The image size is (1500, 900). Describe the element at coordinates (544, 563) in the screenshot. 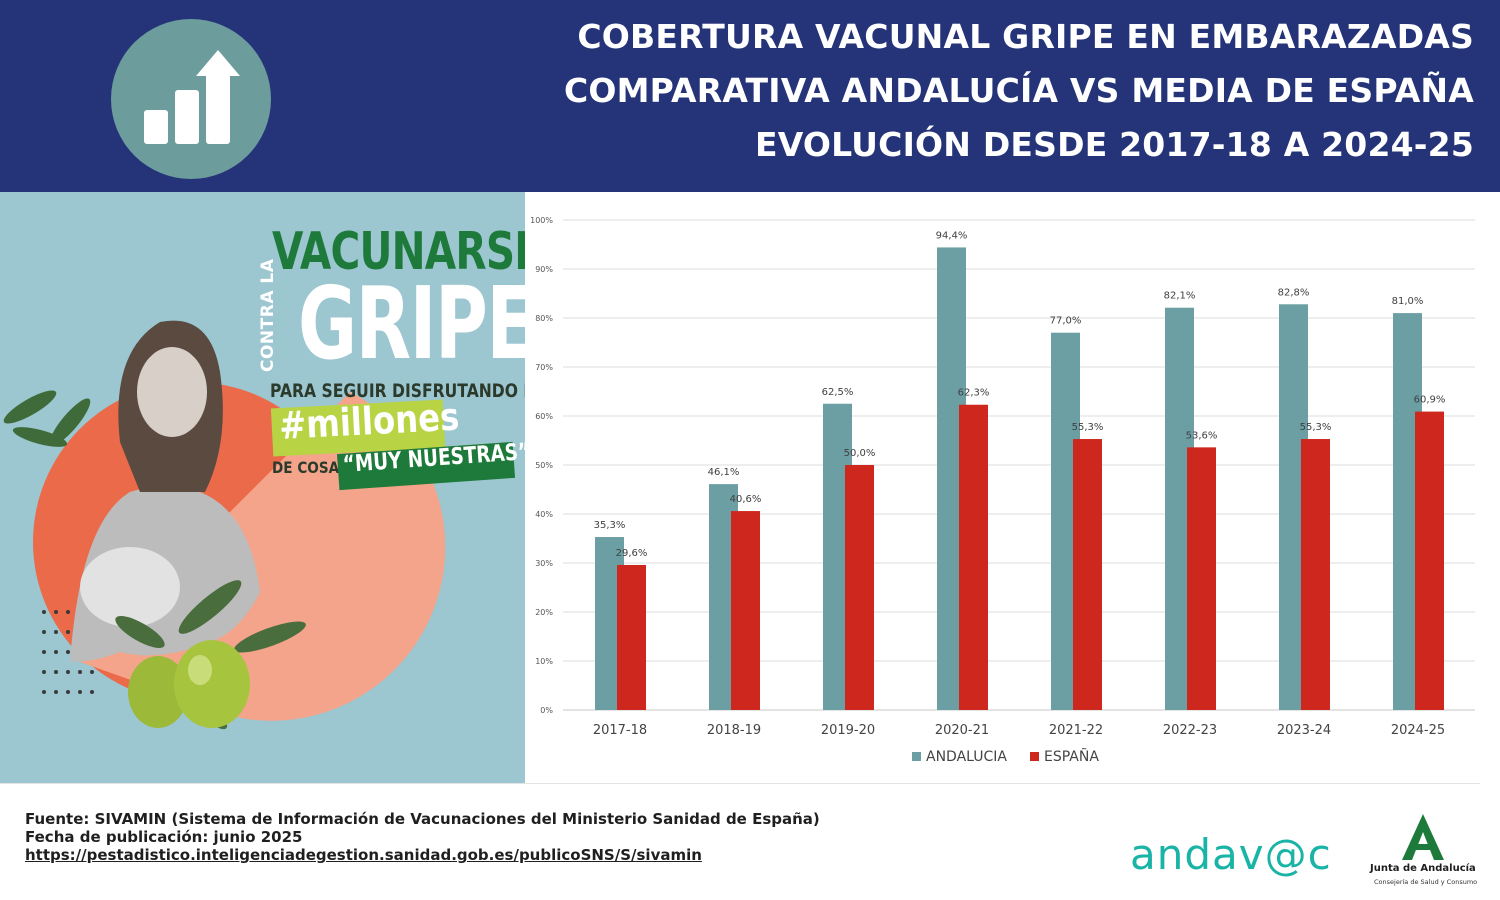

I see `y-tick-label: 30%` at that location.